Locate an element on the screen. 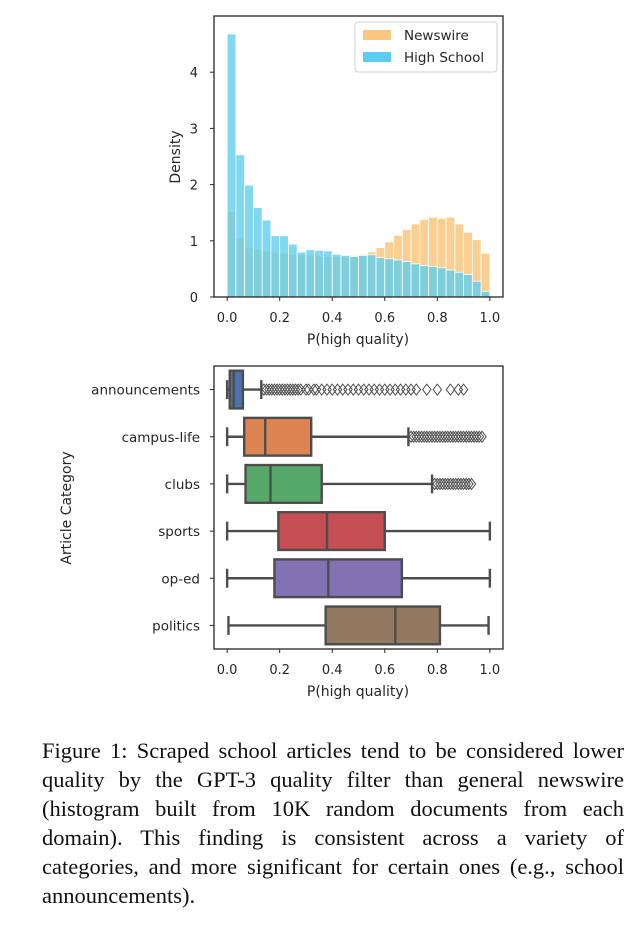 The image size is (639, 943). x-tick-label: 0.0 is located at coordinates (227, 670).